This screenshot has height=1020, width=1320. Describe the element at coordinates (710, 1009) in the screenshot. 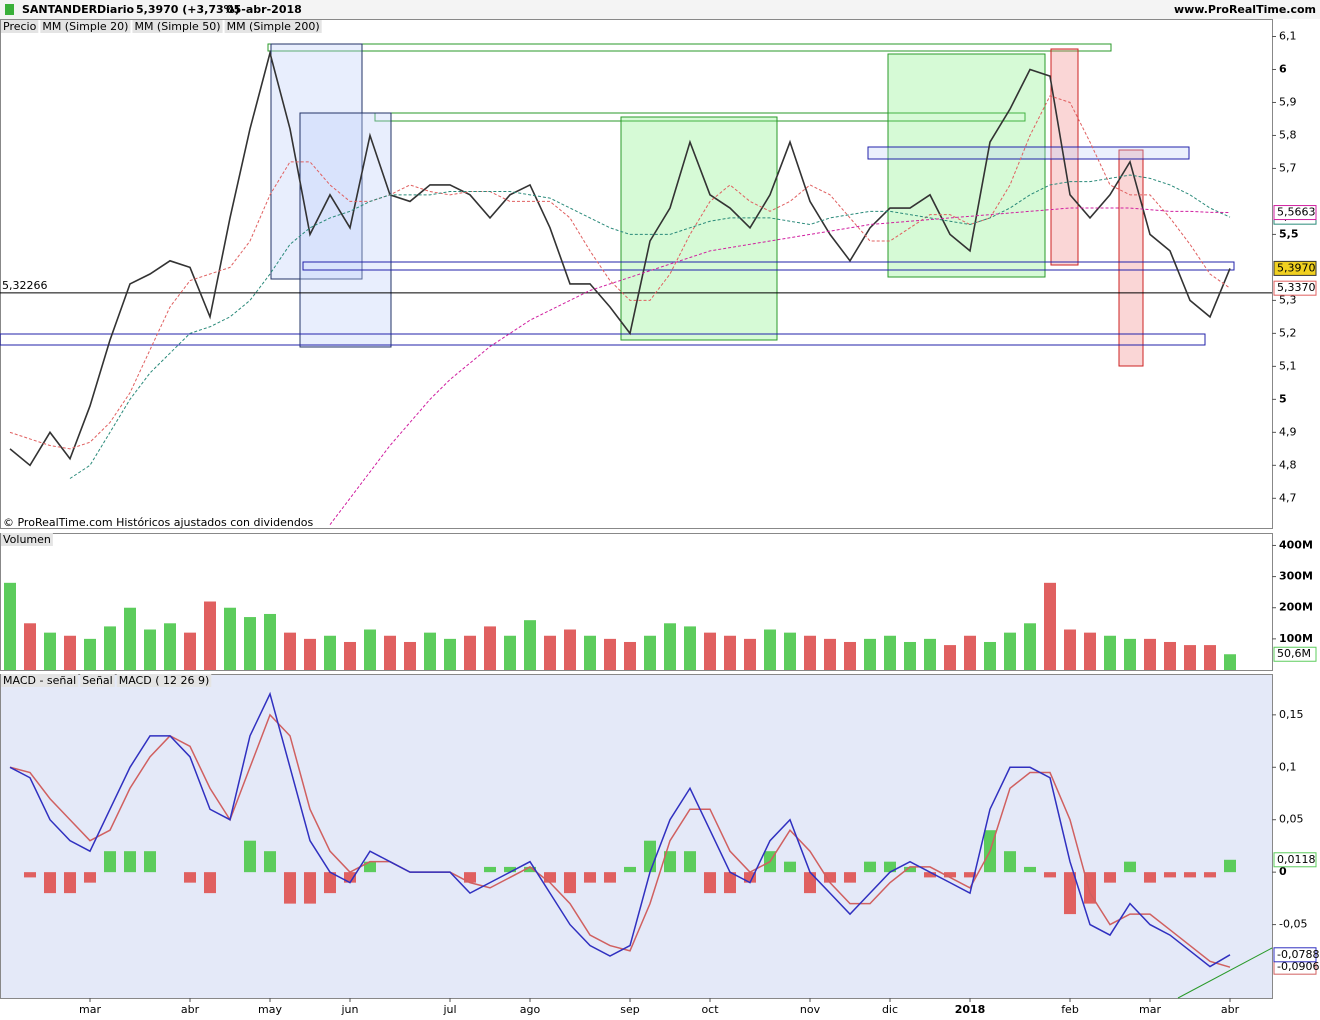

I see `x-tick-label: oct` at that location.